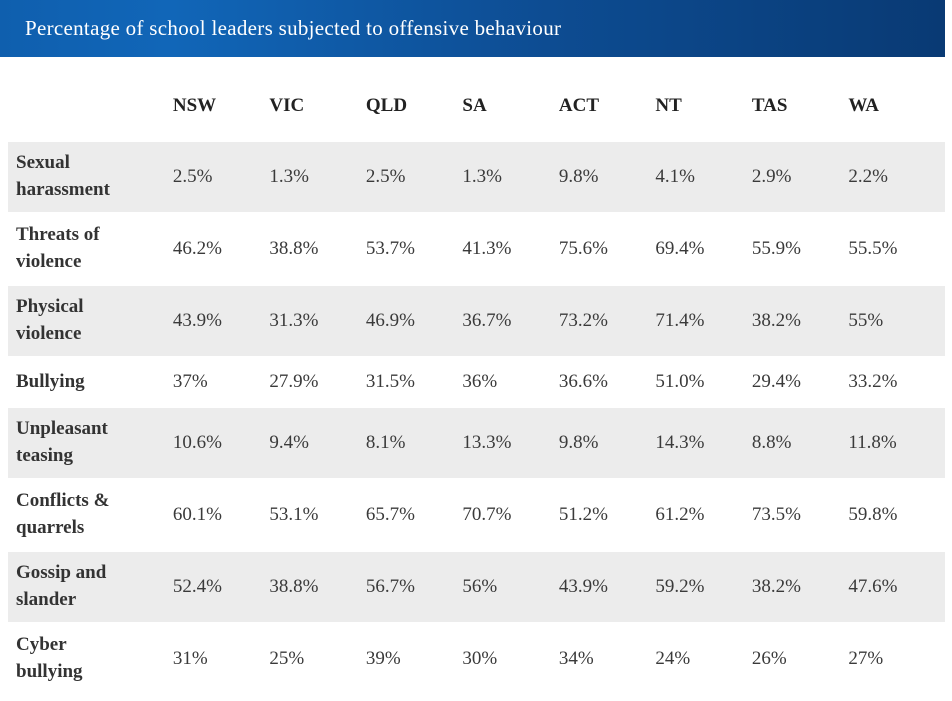 Image resolution: width=952 pixels, height=701 pixels. What do you see at coordinates (896, 106) in the screenshot?
I see `column-header-wa: WA` at bounding box center [896, 106].